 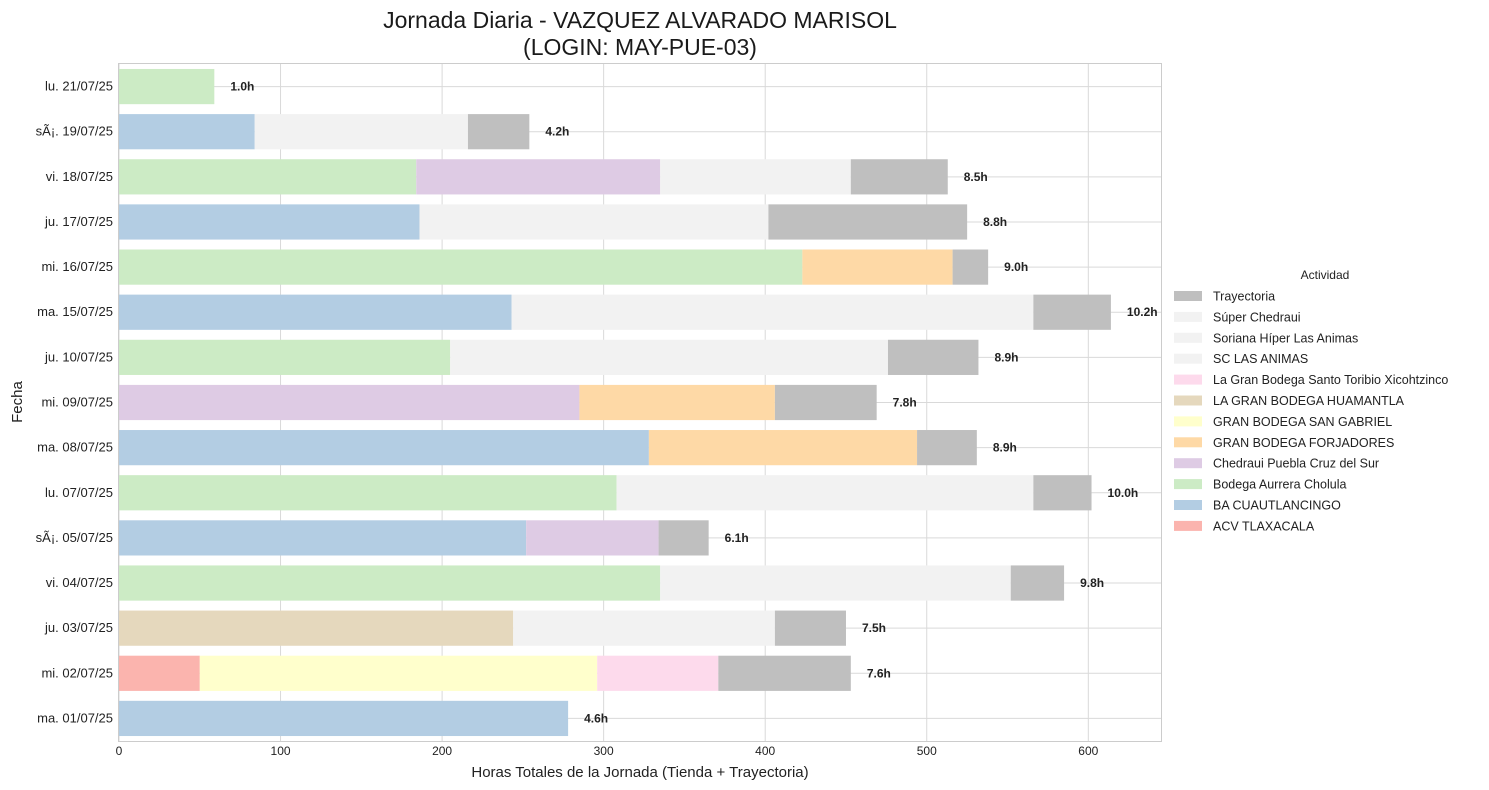 I want to click on y-tick-label: mi. 09/07/25, so click(x=77, y=402).